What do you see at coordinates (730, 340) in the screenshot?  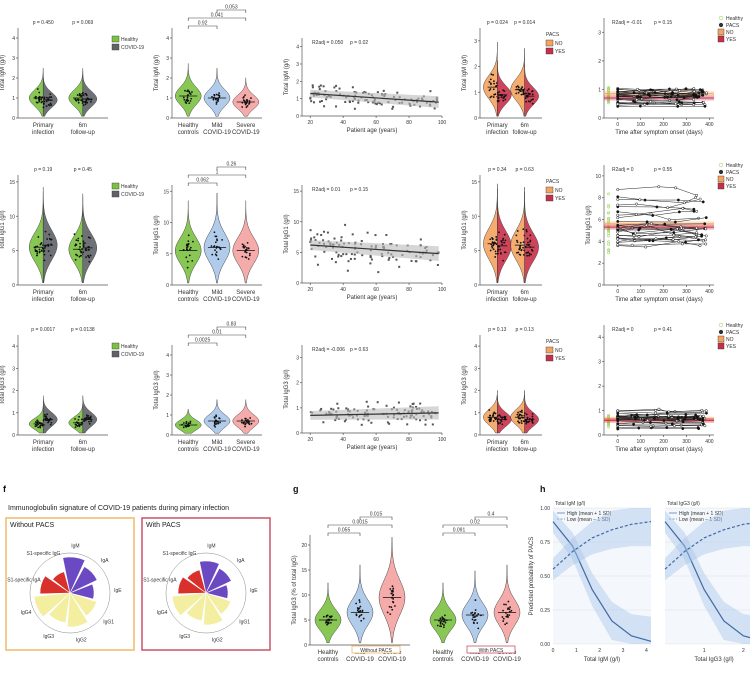 I see `legend-label: NO` at bounding box center [730, 340].